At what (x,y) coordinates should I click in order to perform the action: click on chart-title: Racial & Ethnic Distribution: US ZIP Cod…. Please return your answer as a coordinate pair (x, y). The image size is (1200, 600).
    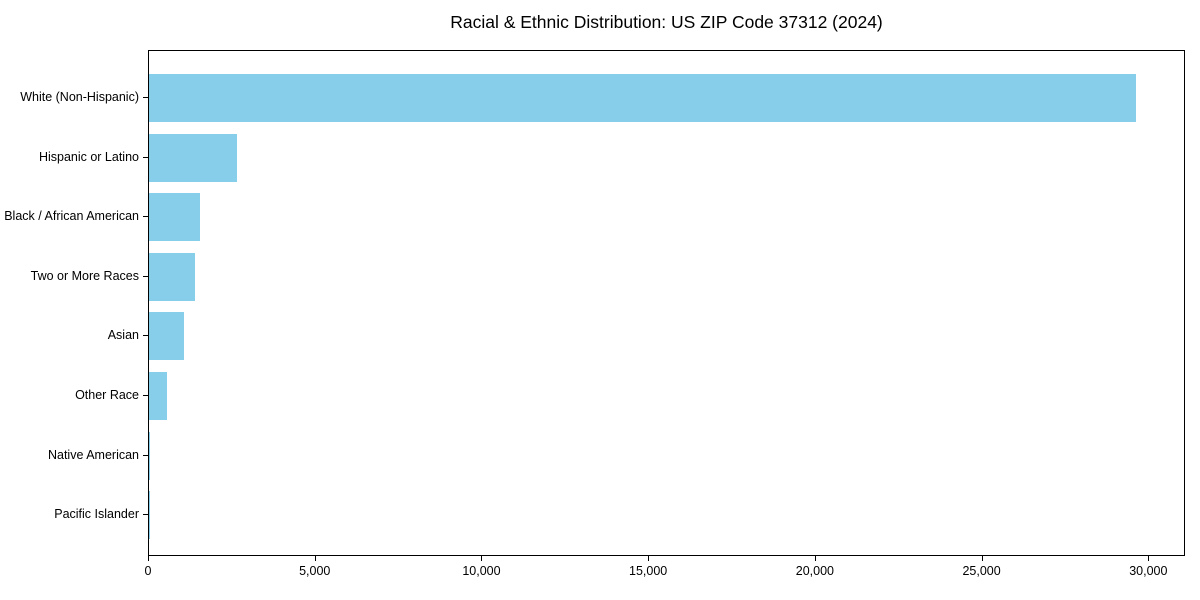
    Looking at the image, I should click on (666, 22).